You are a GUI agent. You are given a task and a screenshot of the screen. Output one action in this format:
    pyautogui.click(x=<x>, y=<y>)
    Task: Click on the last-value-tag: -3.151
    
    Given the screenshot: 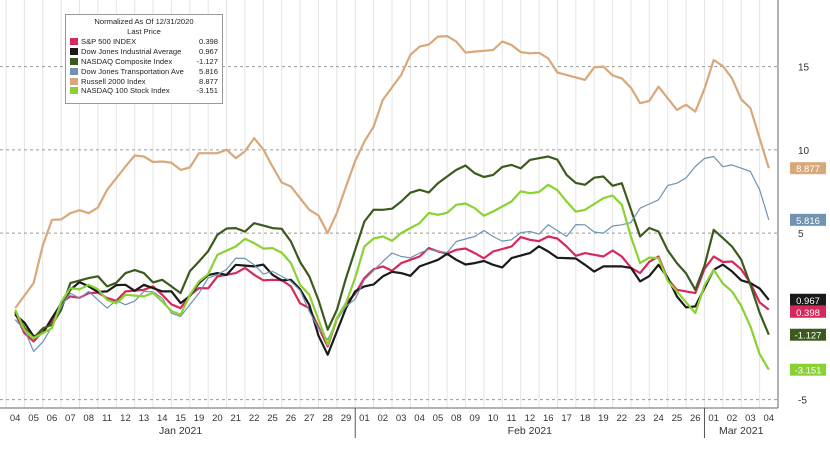 What is the action you would take?
    pyautogui.click(x=808, y=370)
    